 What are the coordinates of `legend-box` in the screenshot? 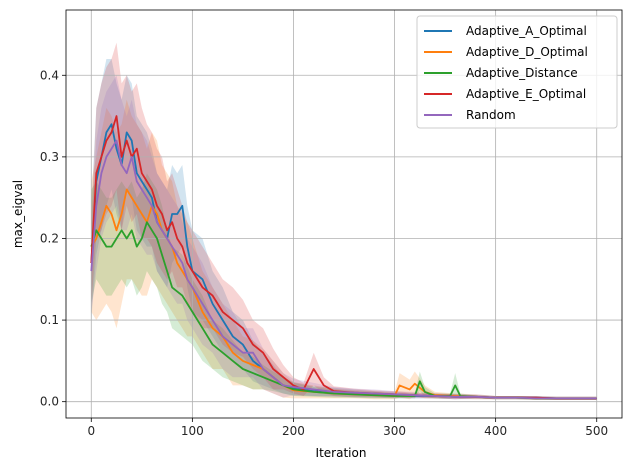 It's located at (517, 72).